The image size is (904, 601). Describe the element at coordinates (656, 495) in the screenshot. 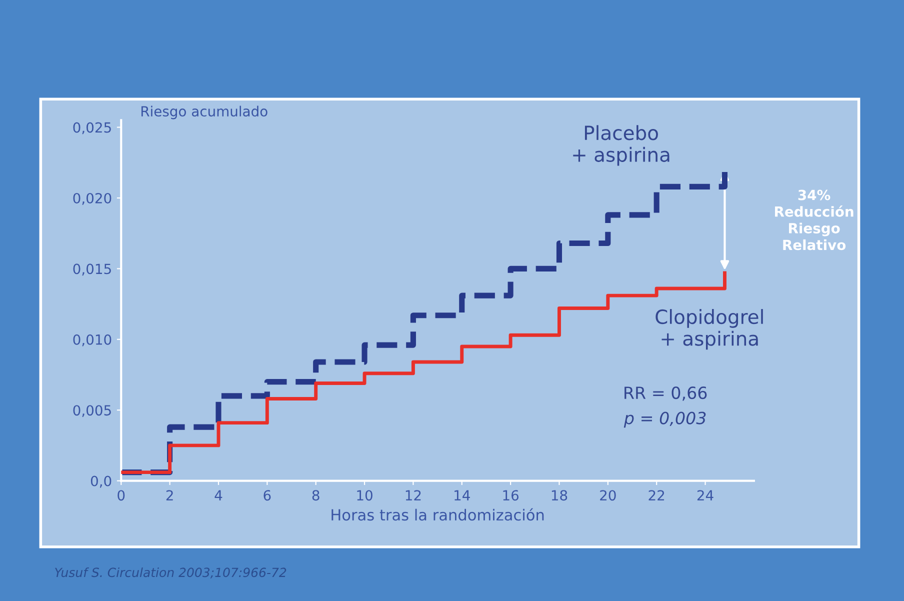

I see `x-tick-label: 22` at that location.